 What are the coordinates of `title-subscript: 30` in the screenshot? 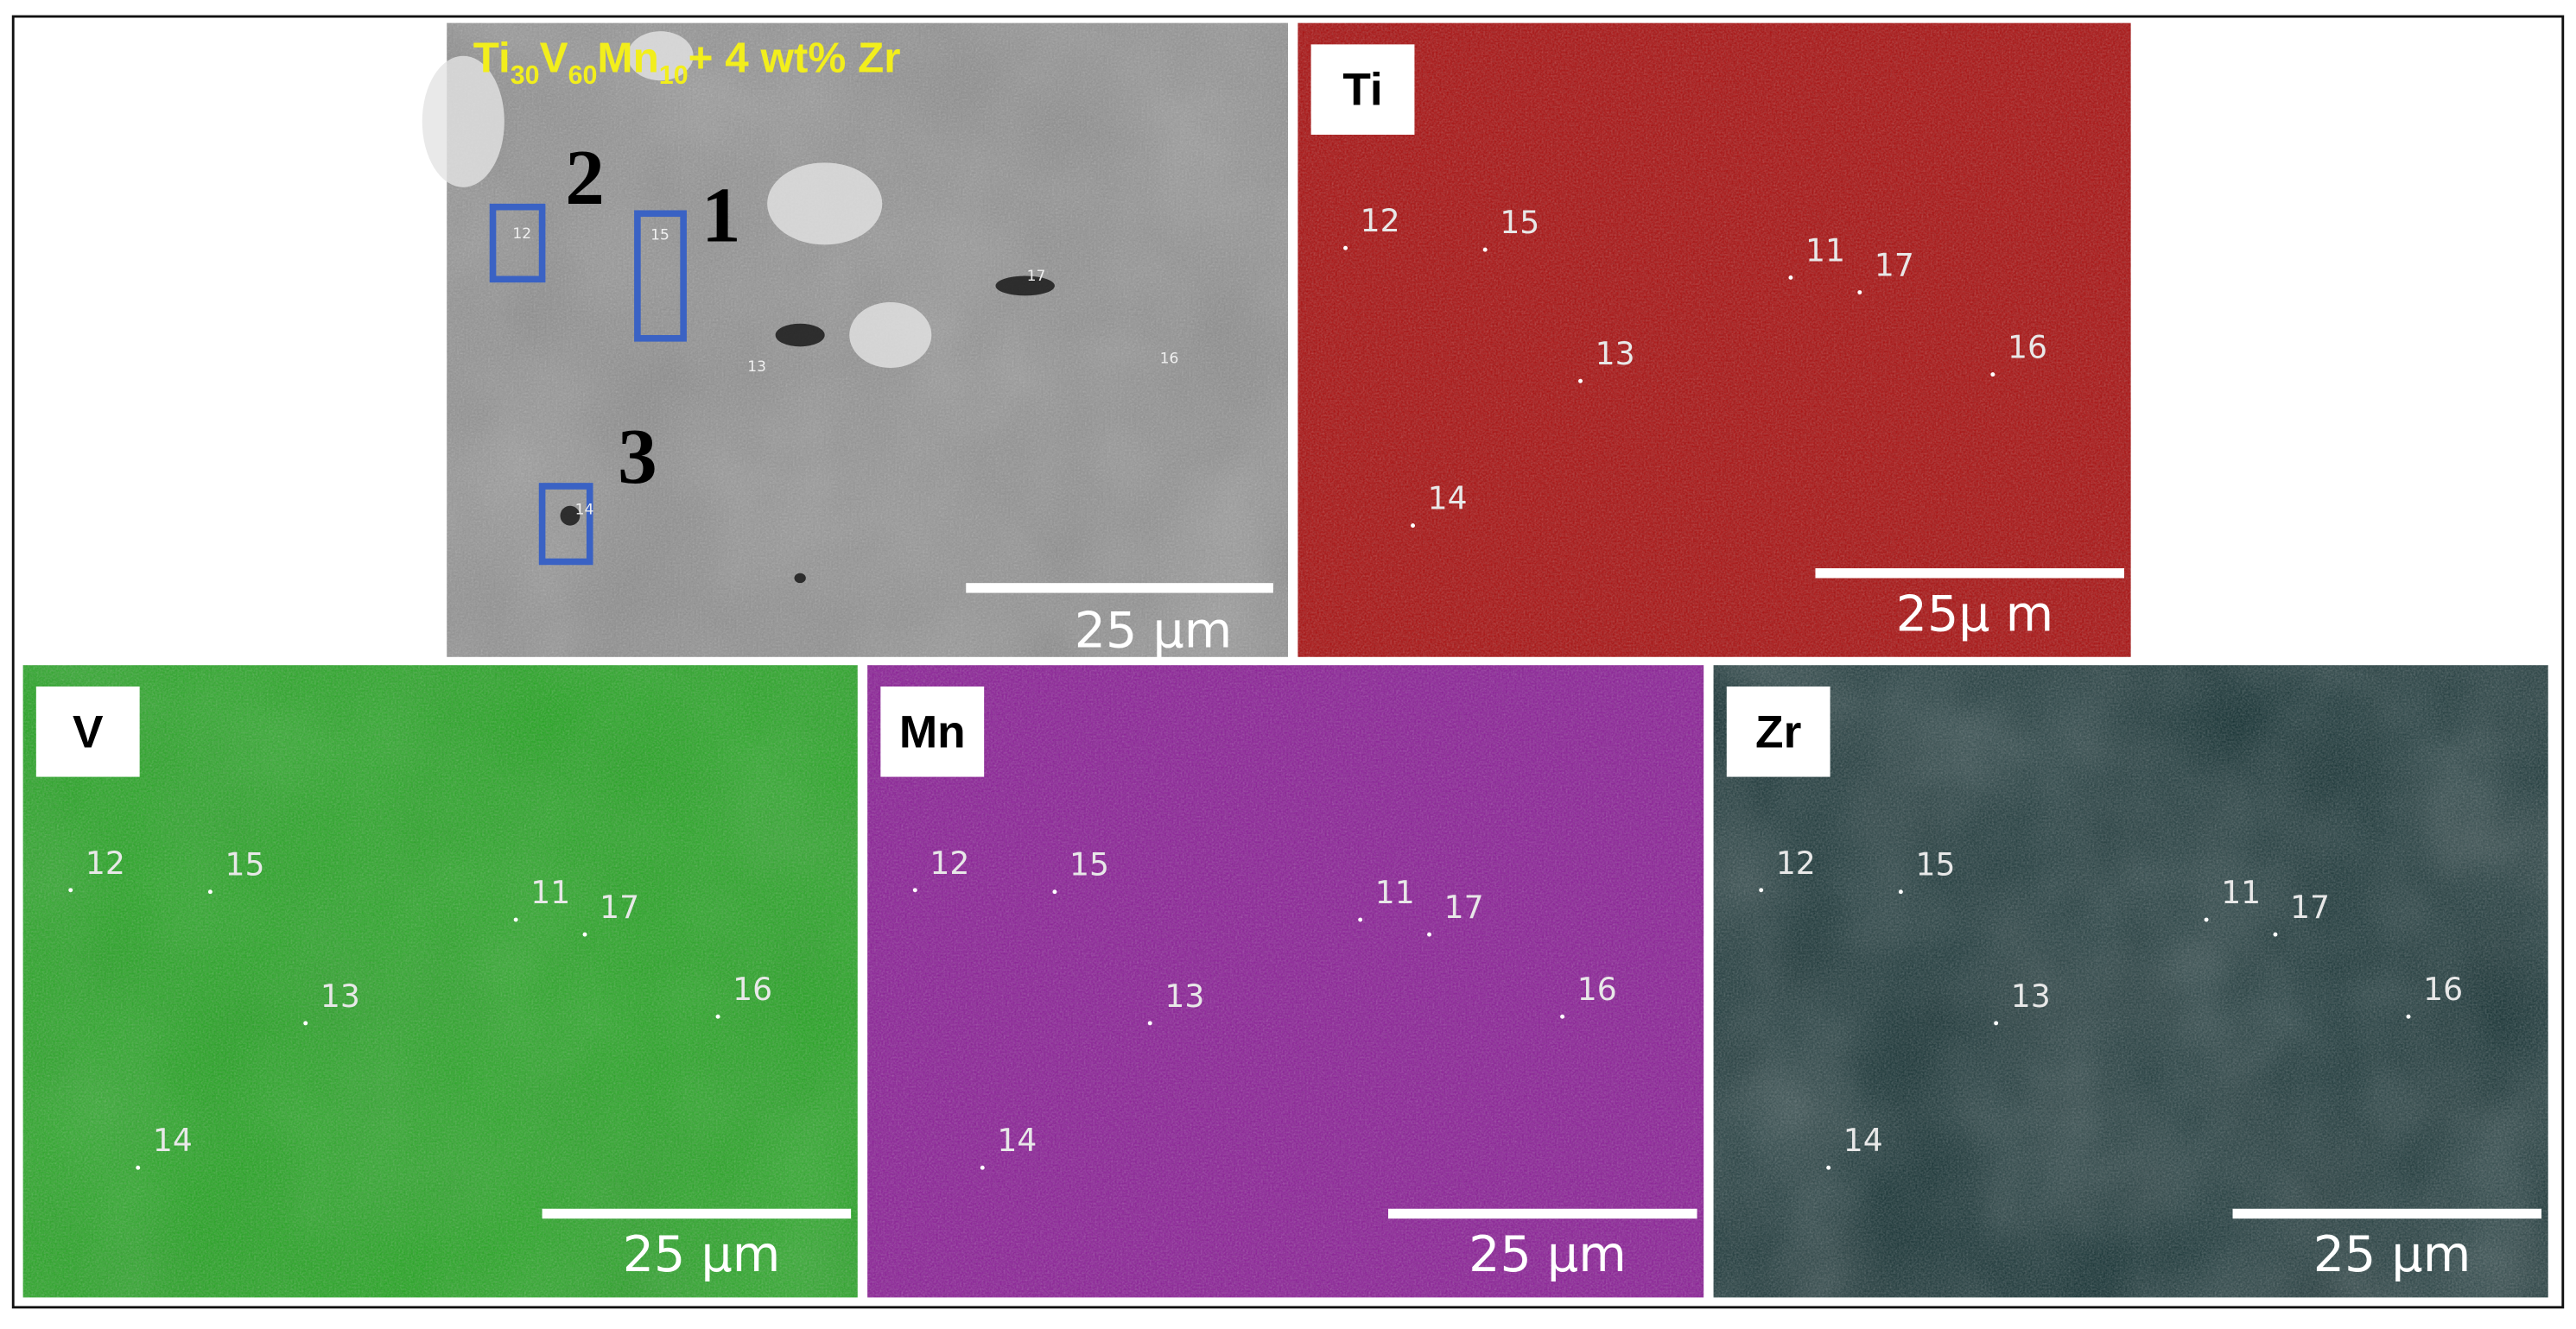 It's located at (525, 75).